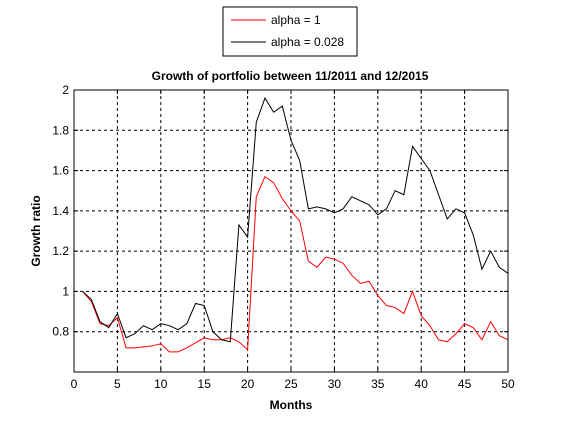 This screenshot has height=421, width=561. I want to click on x-axis-label: Months, so click(291, 405).